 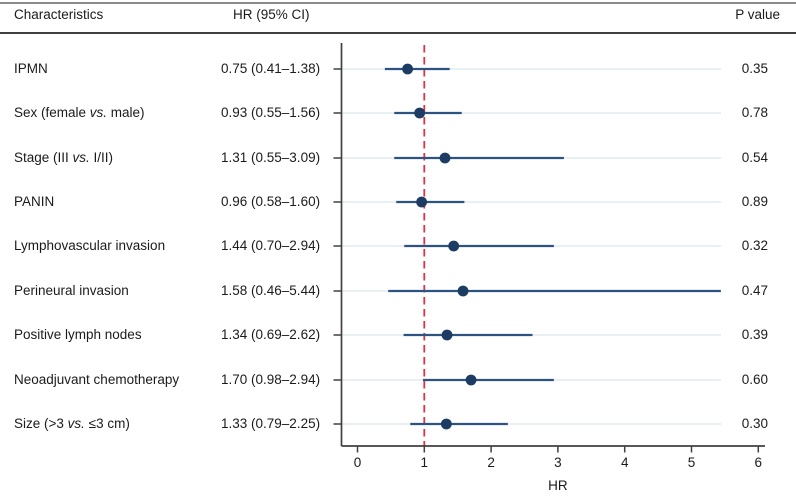 What do you see at coordinates (271, 334) in the screenshot?
I see `row-hr-ci: 1.34 (0.69–2.62)` at bounding box center [271, 334].